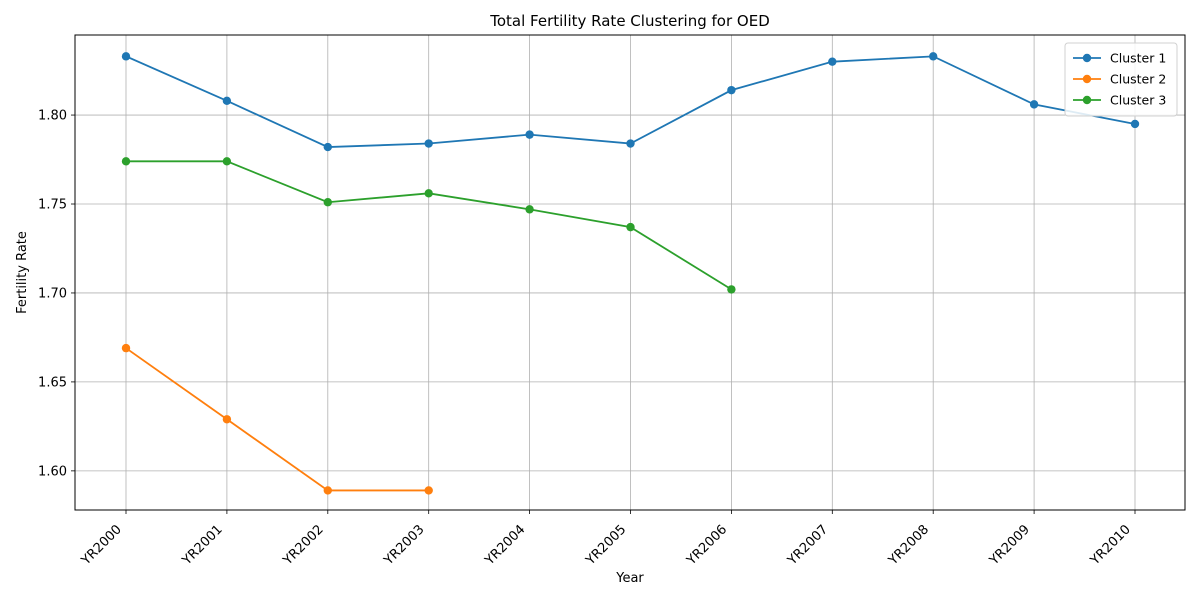  I want to click on x-tick-label: YR2006, so click(707, 545).